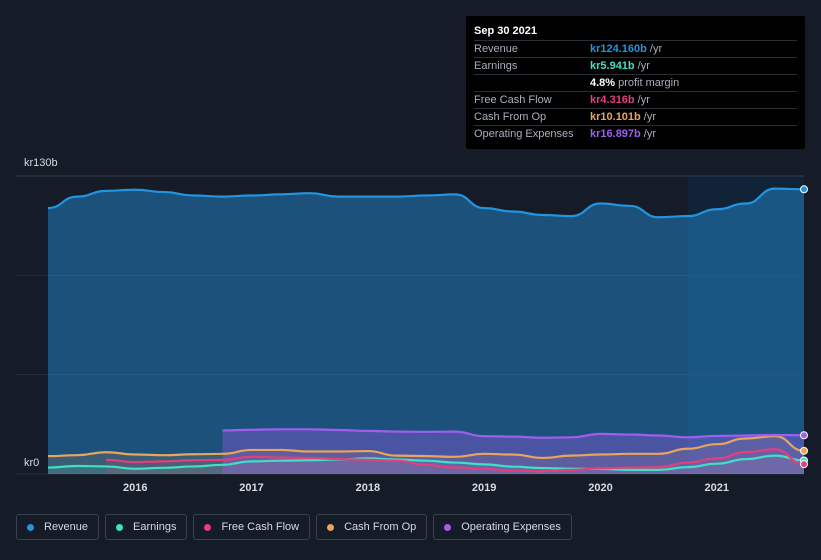  What do you see at coordinates (600, 488) in the screenshot?
I see `x-tick-label: 2020` at bounding box center [600, 488].